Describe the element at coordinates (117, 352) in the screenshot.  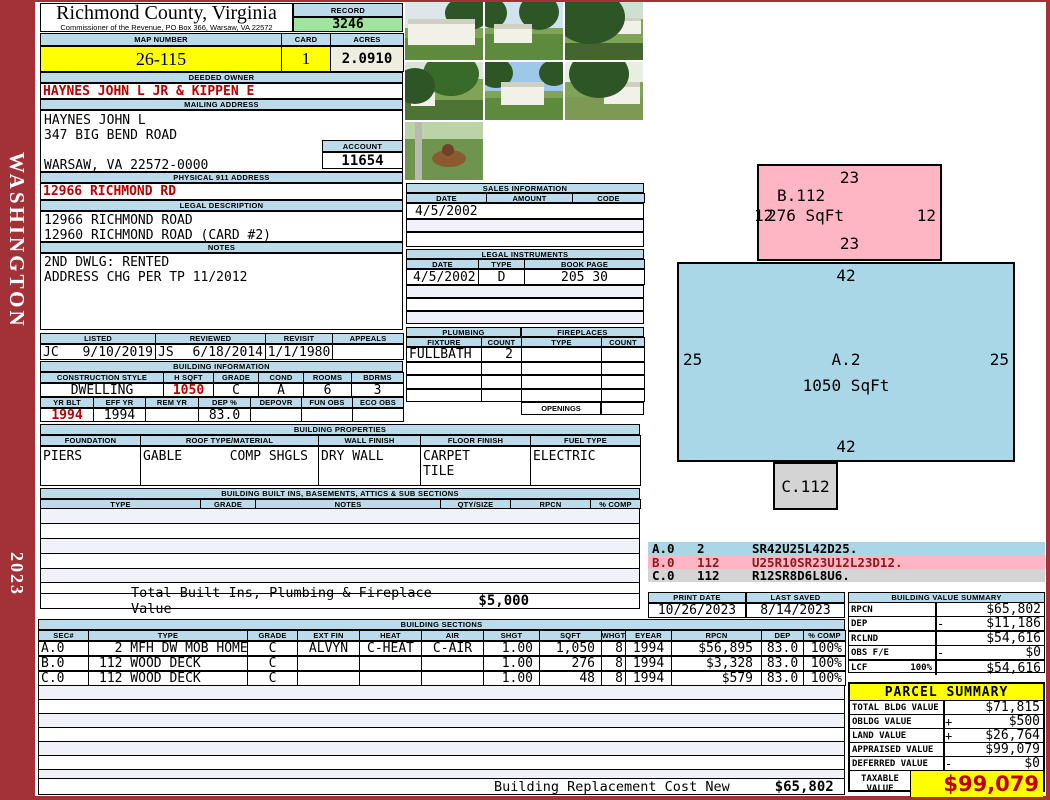
I see `listed-date: 9/10/2019` at that location.